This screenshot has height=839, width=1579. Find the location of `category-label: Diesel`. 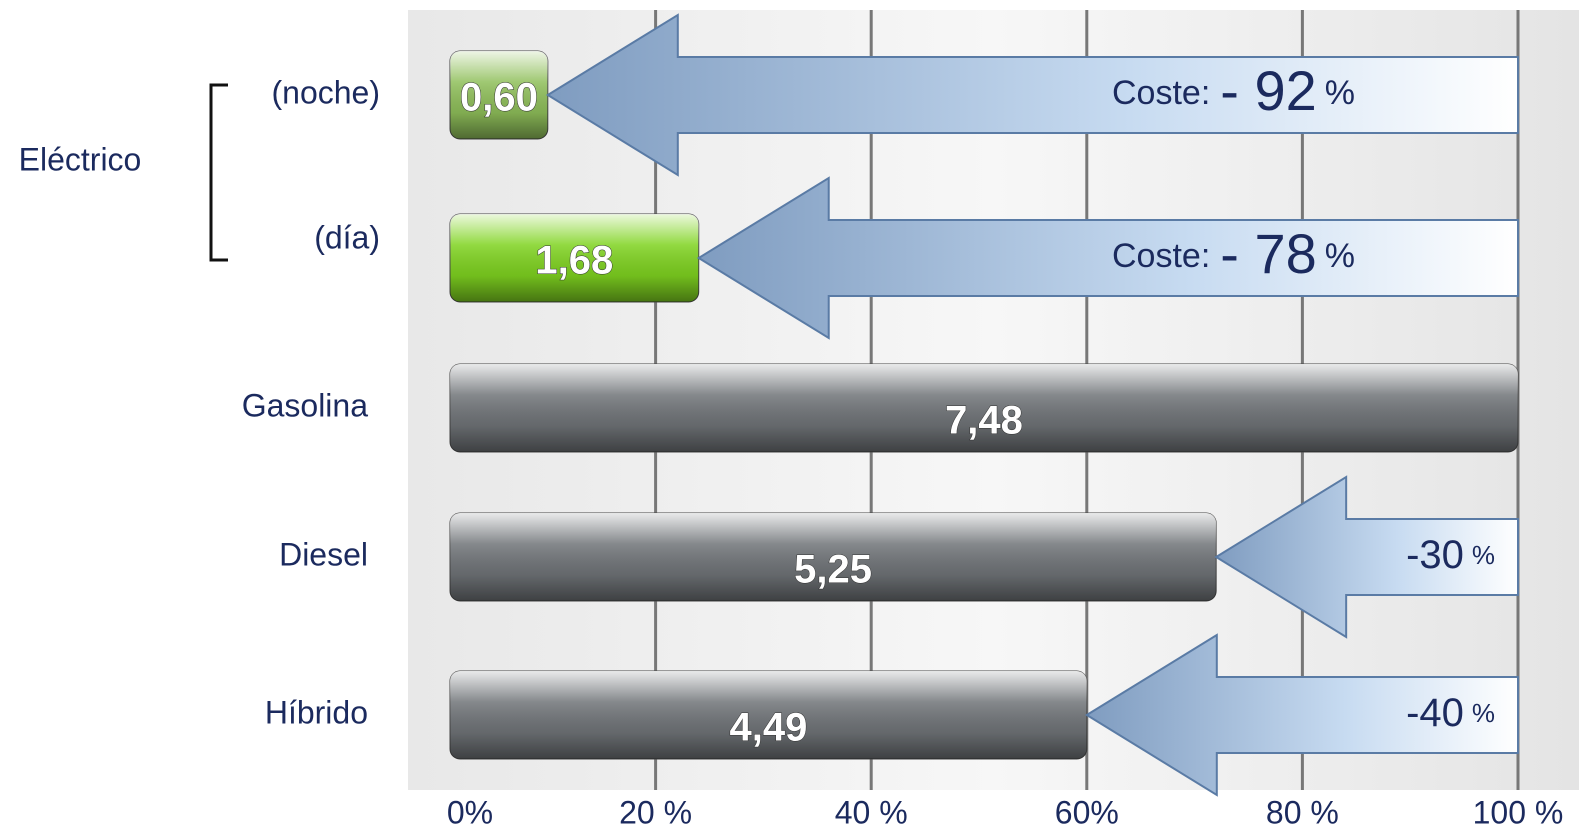

category-label: Diesel is located at coordinates (323, 554).